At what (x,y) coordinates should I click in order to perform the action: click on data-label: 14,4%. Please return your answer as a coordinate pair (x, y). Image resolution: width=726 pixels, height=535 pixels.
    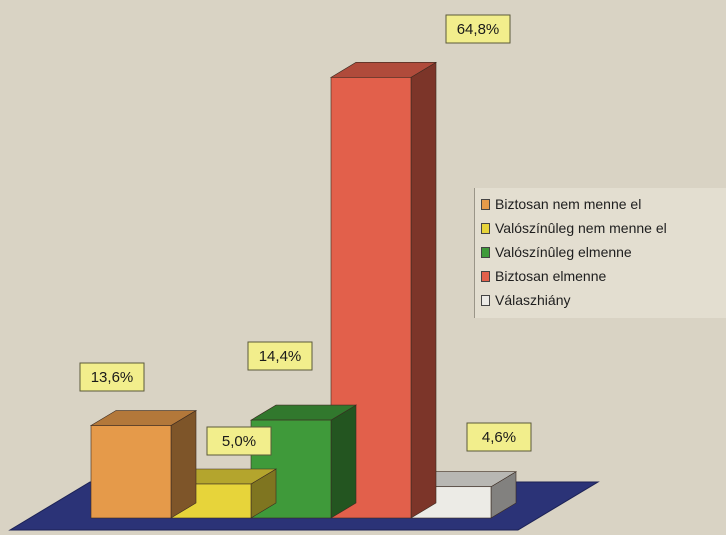
    Looking at the image, I should click on (280, 356).